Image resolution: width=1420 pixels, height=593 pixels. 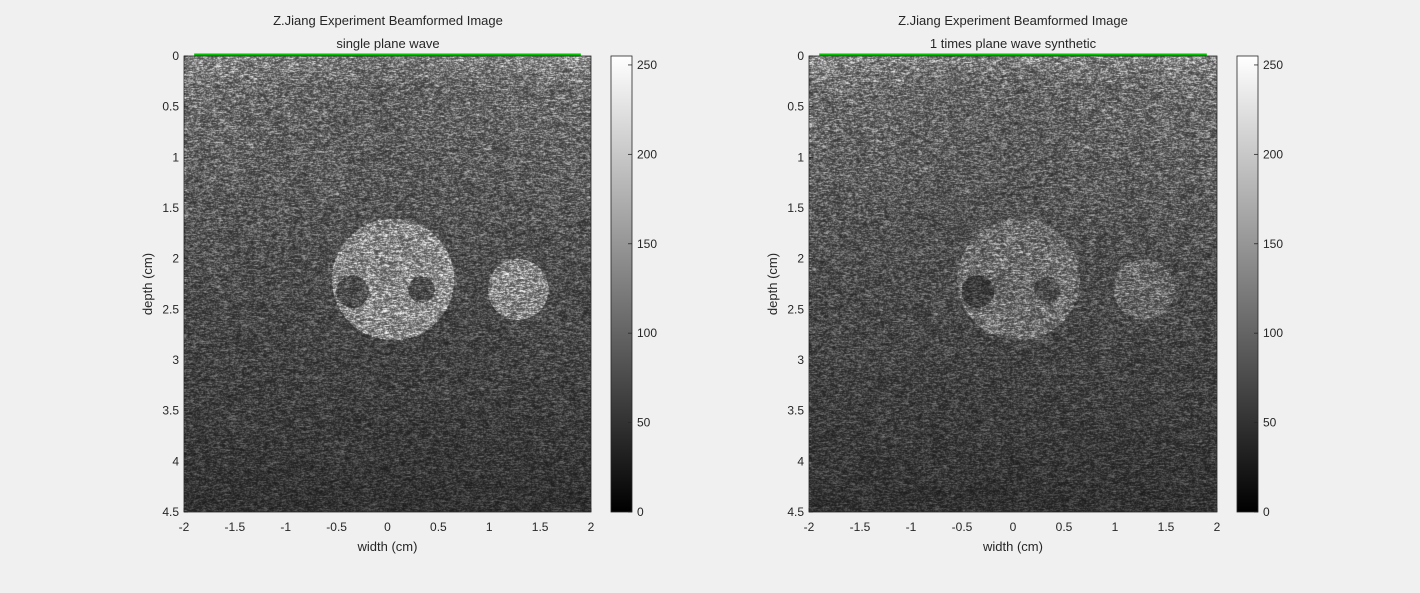 I want to click on chart-subtitle: 1 times plane wave synthetic, so click(x=1013, y=43).